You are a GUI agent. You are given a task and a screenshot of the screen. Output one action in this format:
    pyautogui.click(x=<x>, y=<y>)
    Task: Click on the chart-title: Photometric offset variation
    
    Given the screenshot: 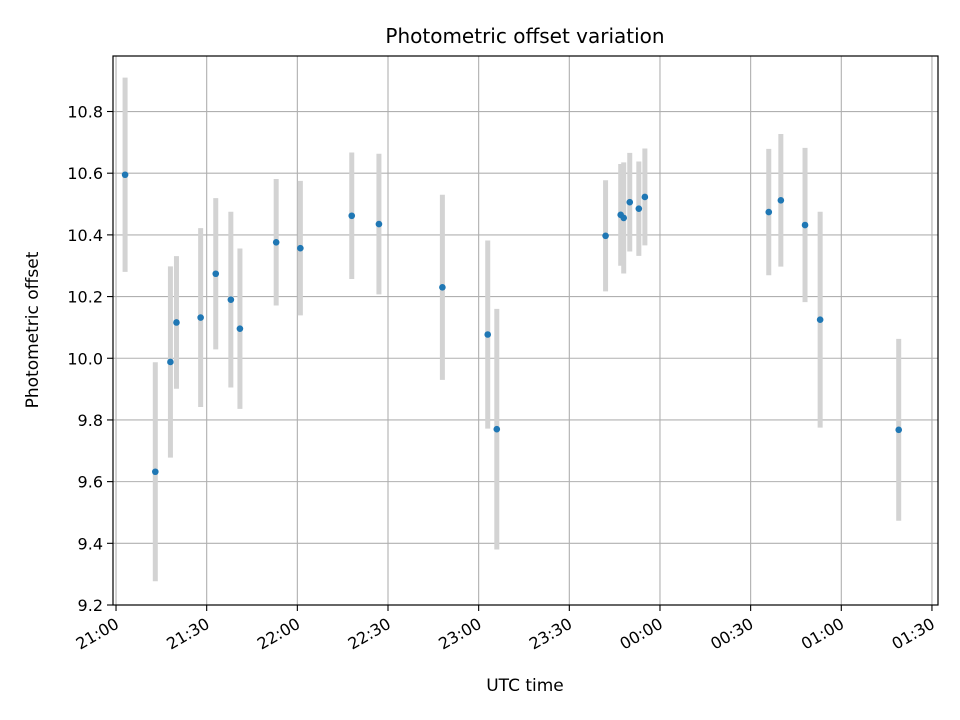 What is the action you would take?
    pyautogui.click(x=524, y=36)
    